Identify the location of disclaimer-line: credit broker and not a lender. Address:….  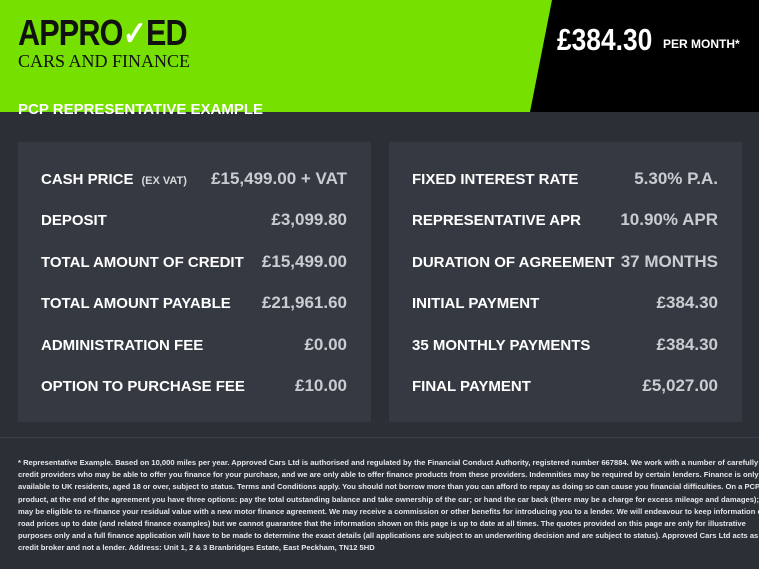
(196, 548).